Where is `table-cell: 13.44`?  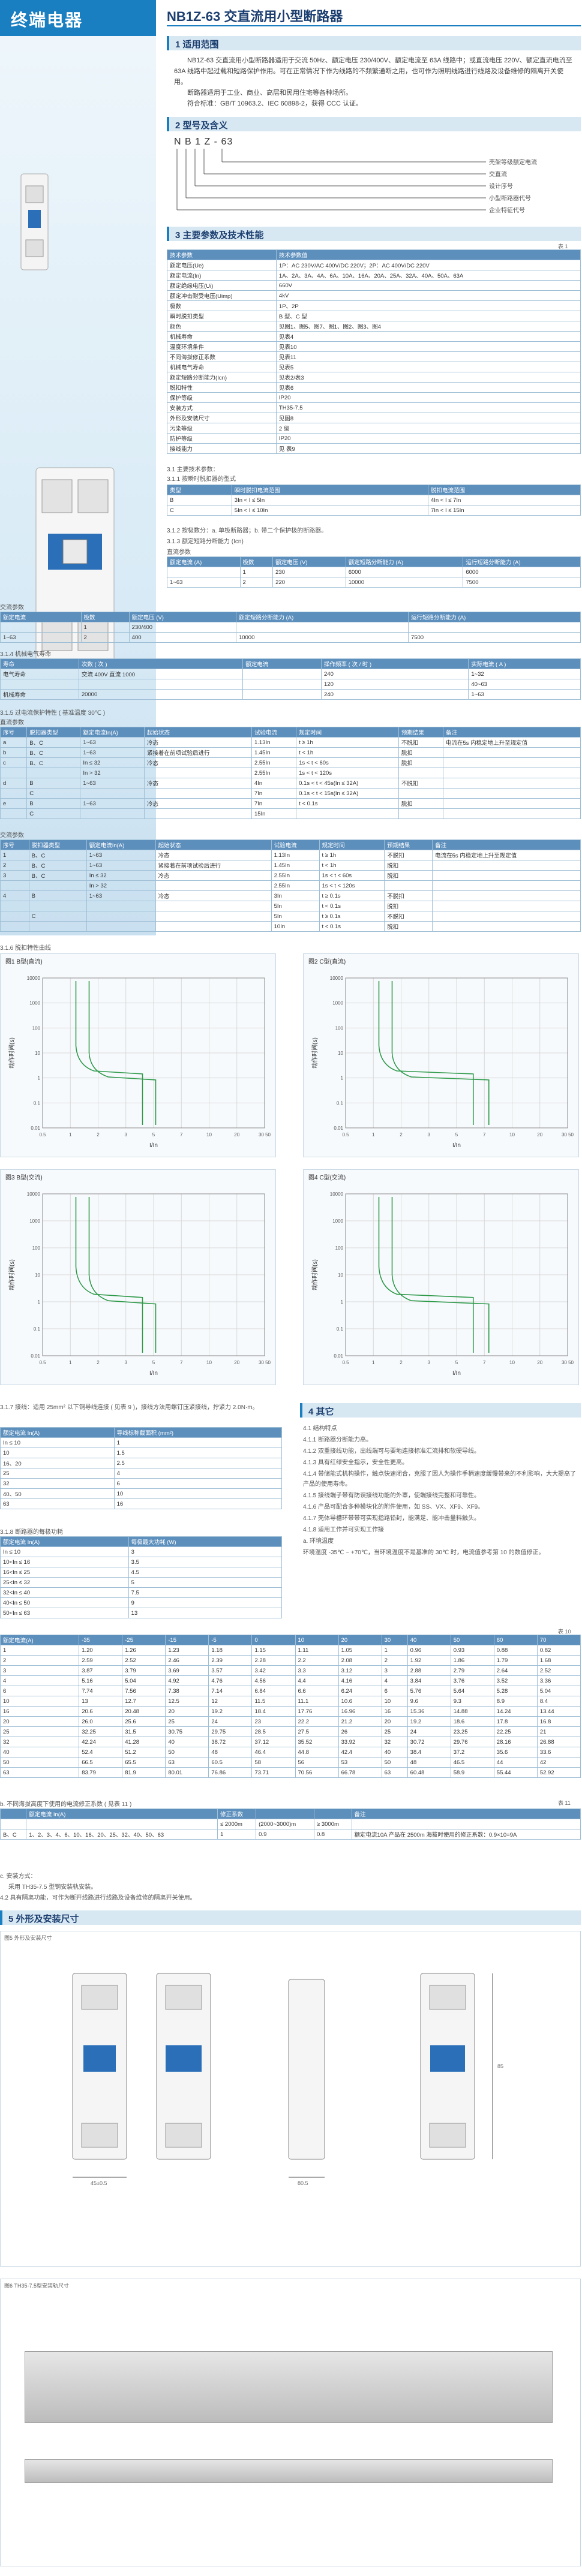 table-cell: 13.44 is located at coordinates (558, 1712).